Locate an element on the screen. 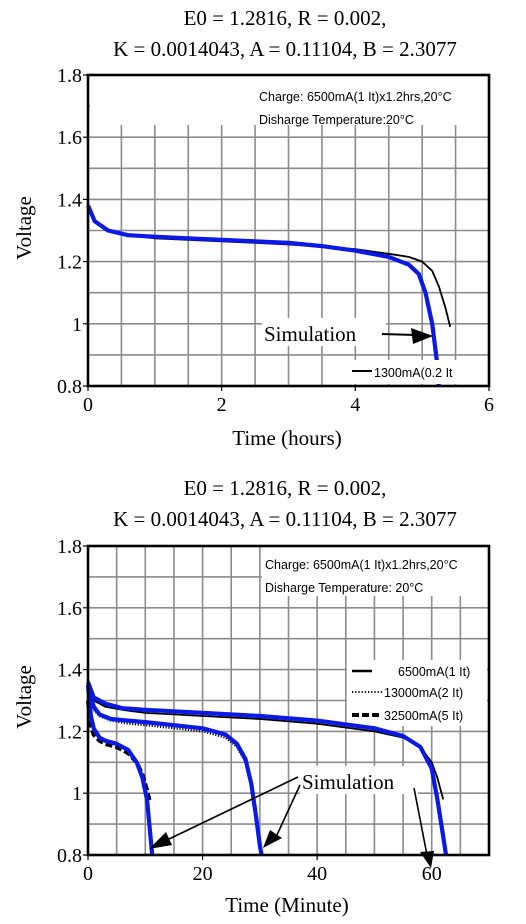 The width and height of the screenshot is (526, 924). bottom-chart-x-axis-label: Time (Minute) is located at coordinates (286, 905).